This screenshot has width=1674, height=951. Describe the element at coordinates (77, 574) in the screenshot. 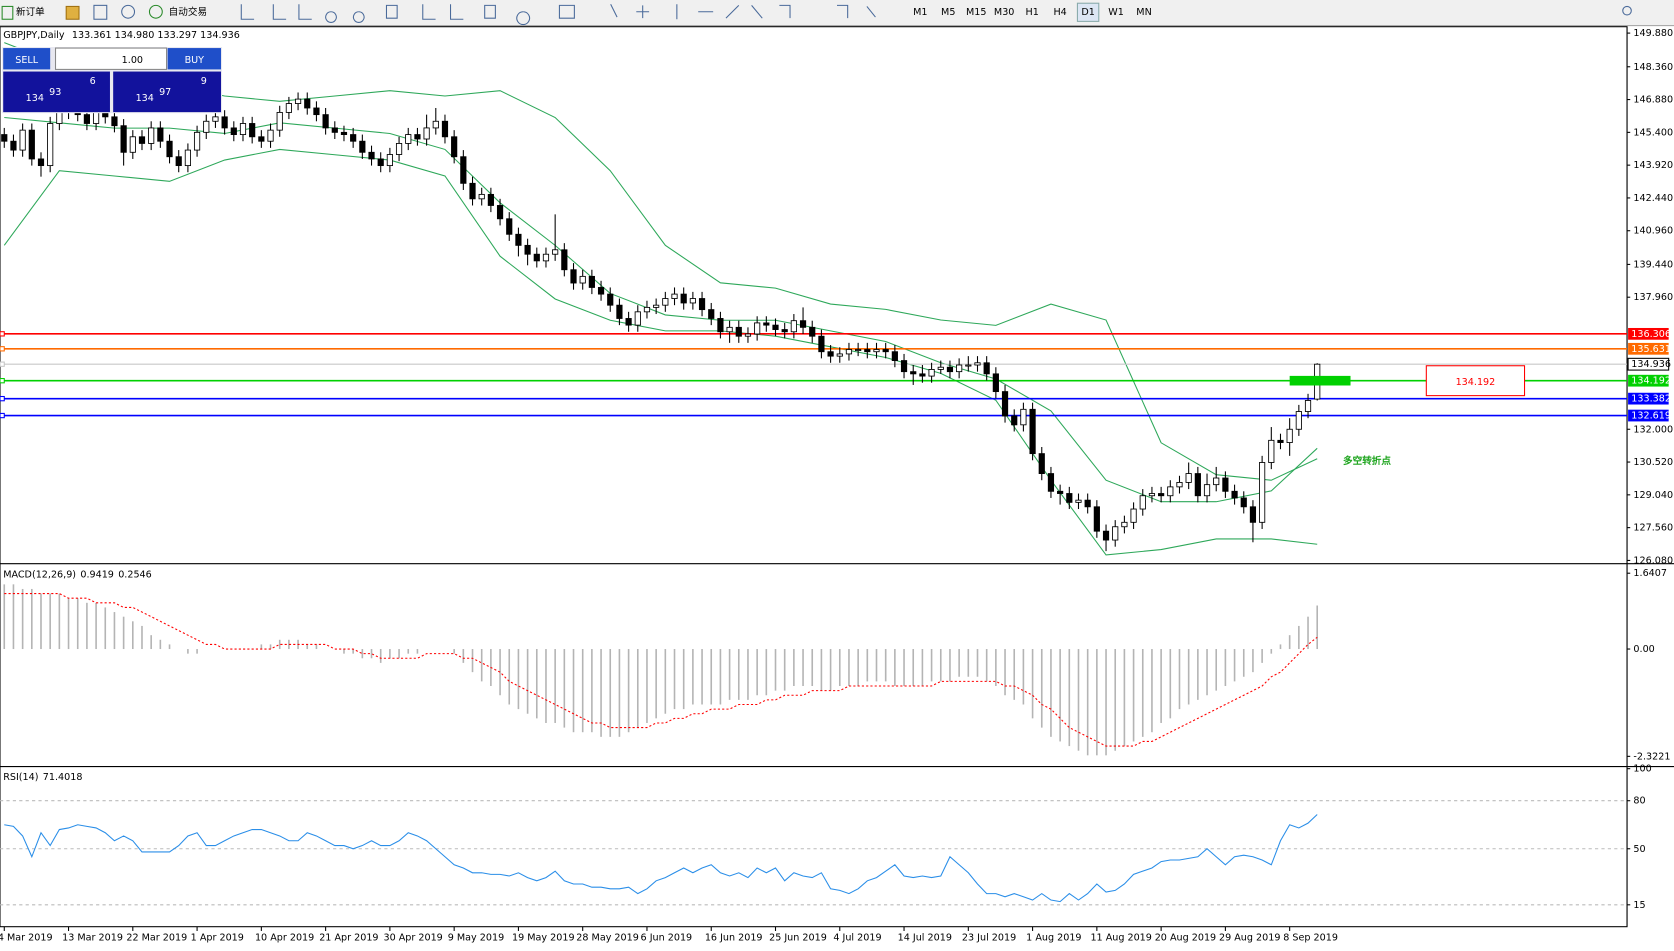

I see `indicator-title: MACD(12,26,9) 0.9419 0.2546` at that location.